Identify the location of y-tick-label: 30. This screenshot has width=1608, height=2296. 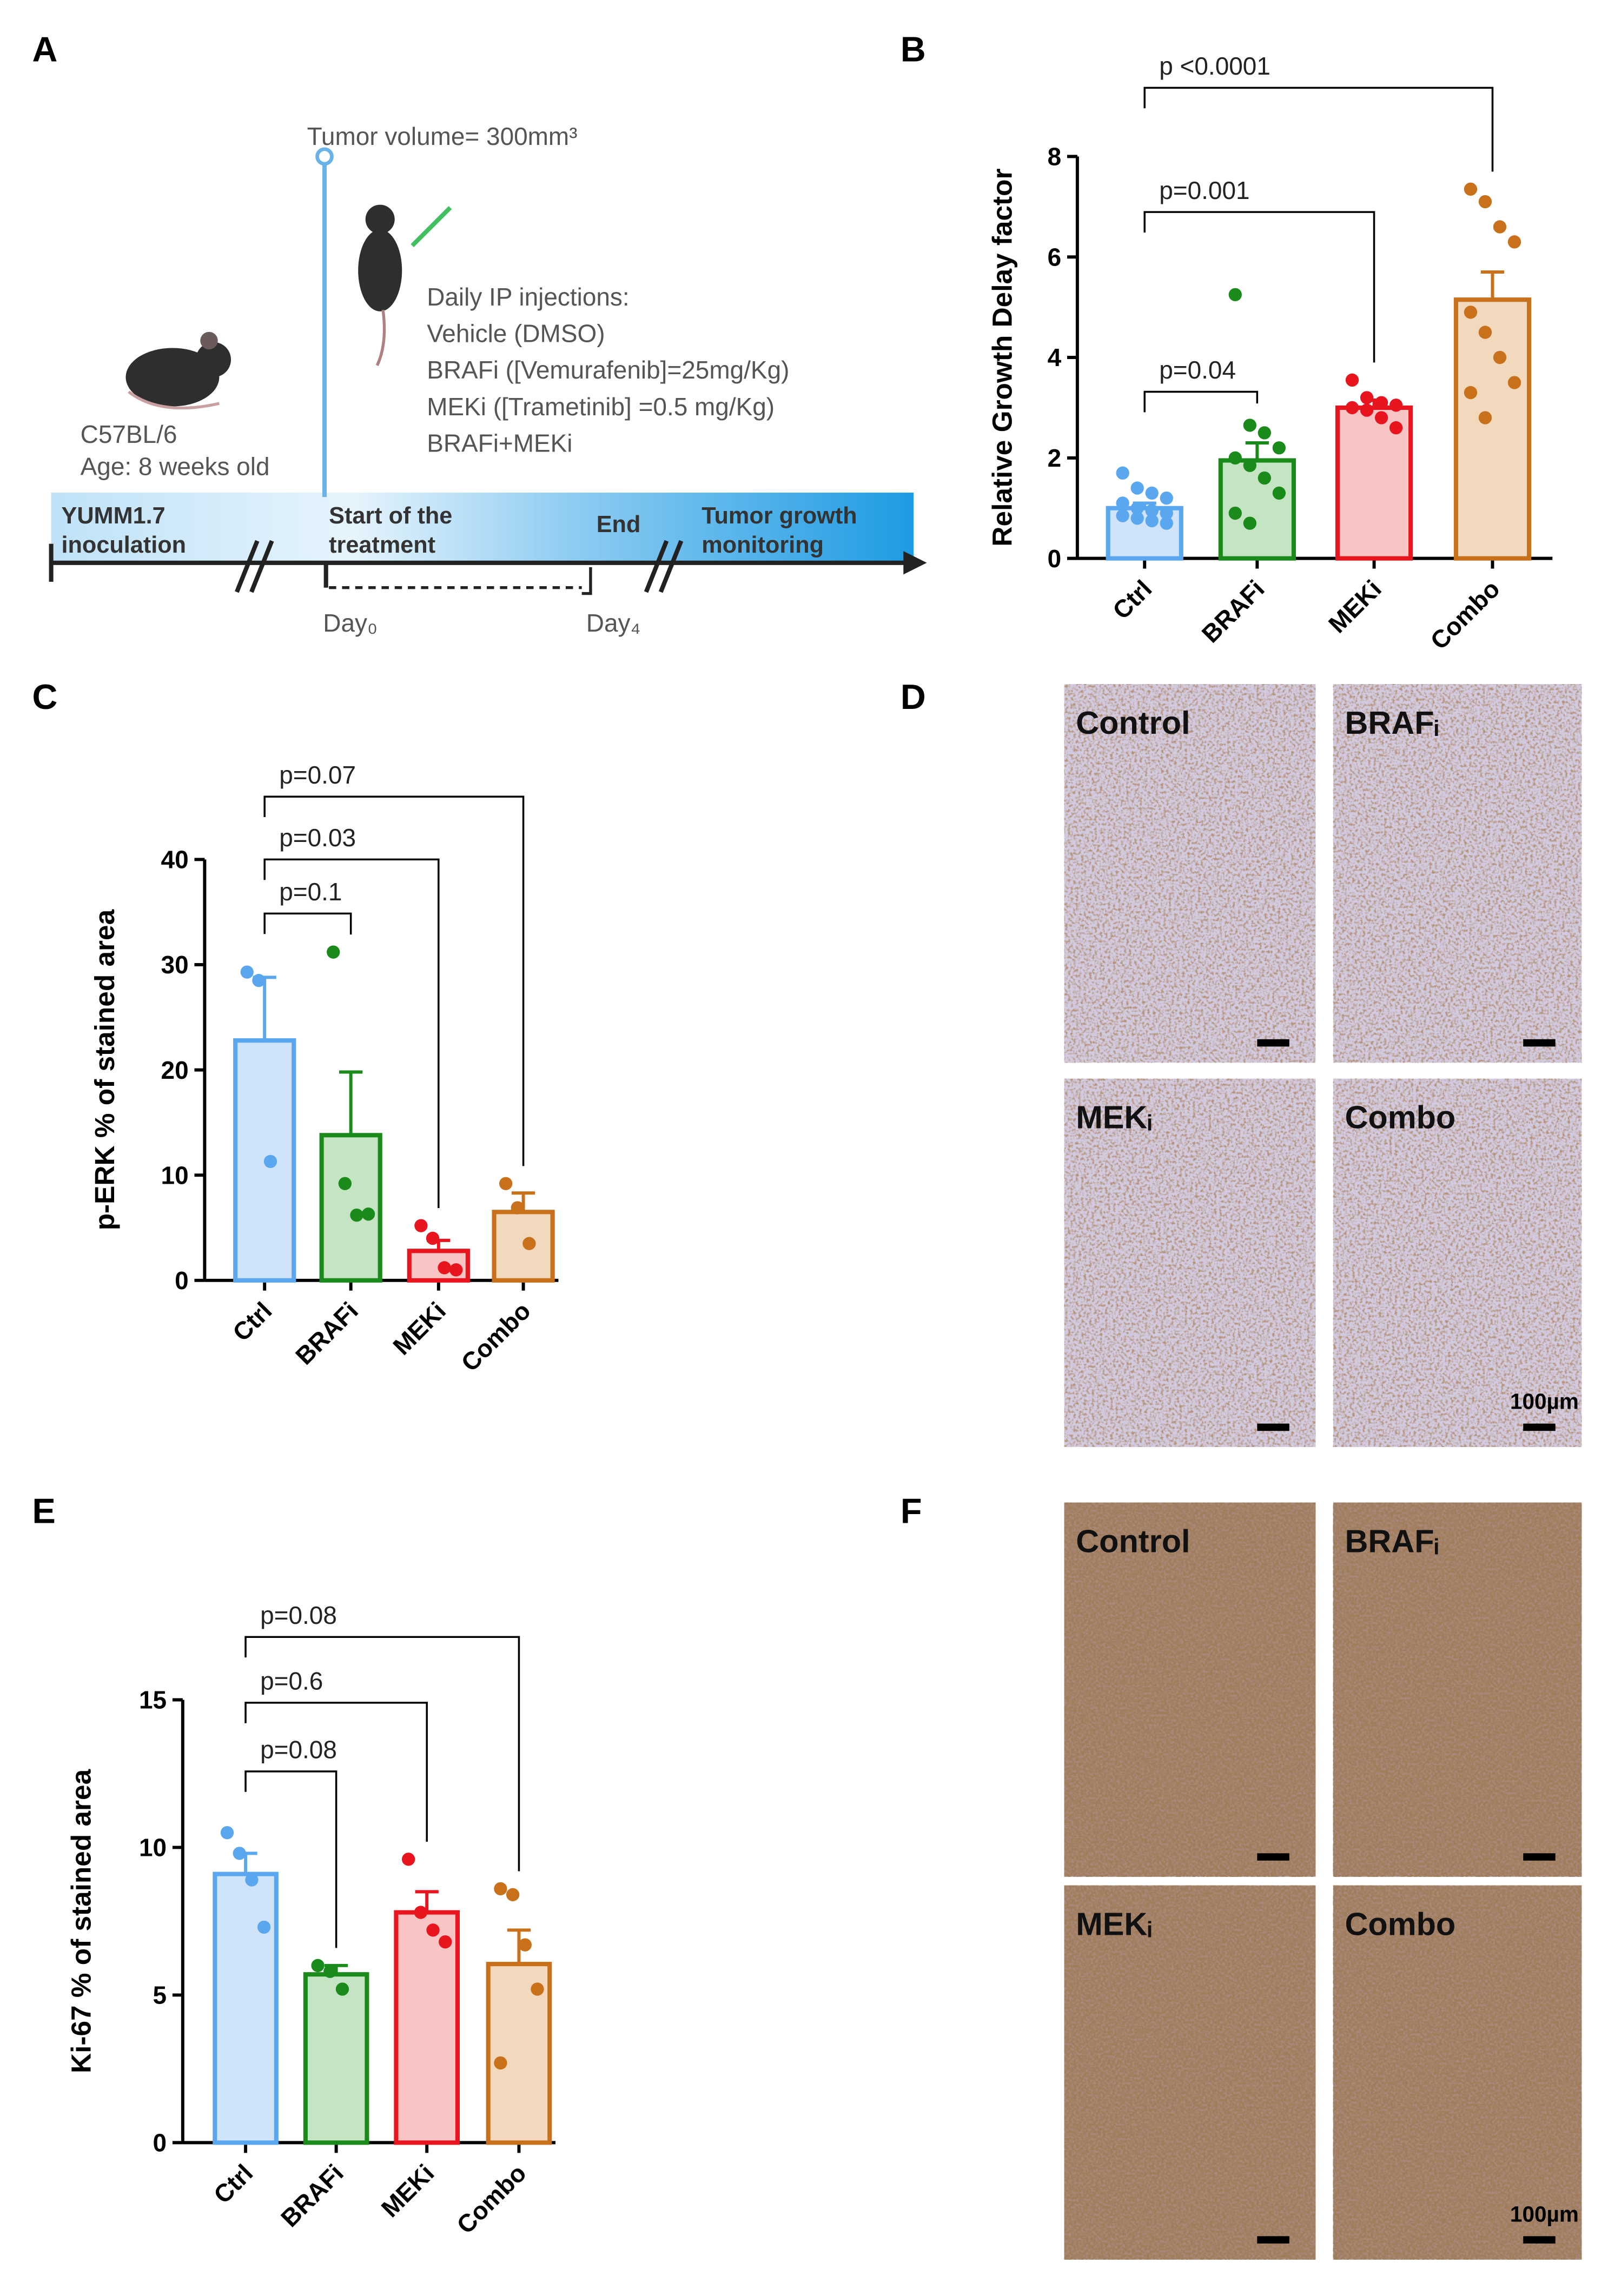
(175, 965).